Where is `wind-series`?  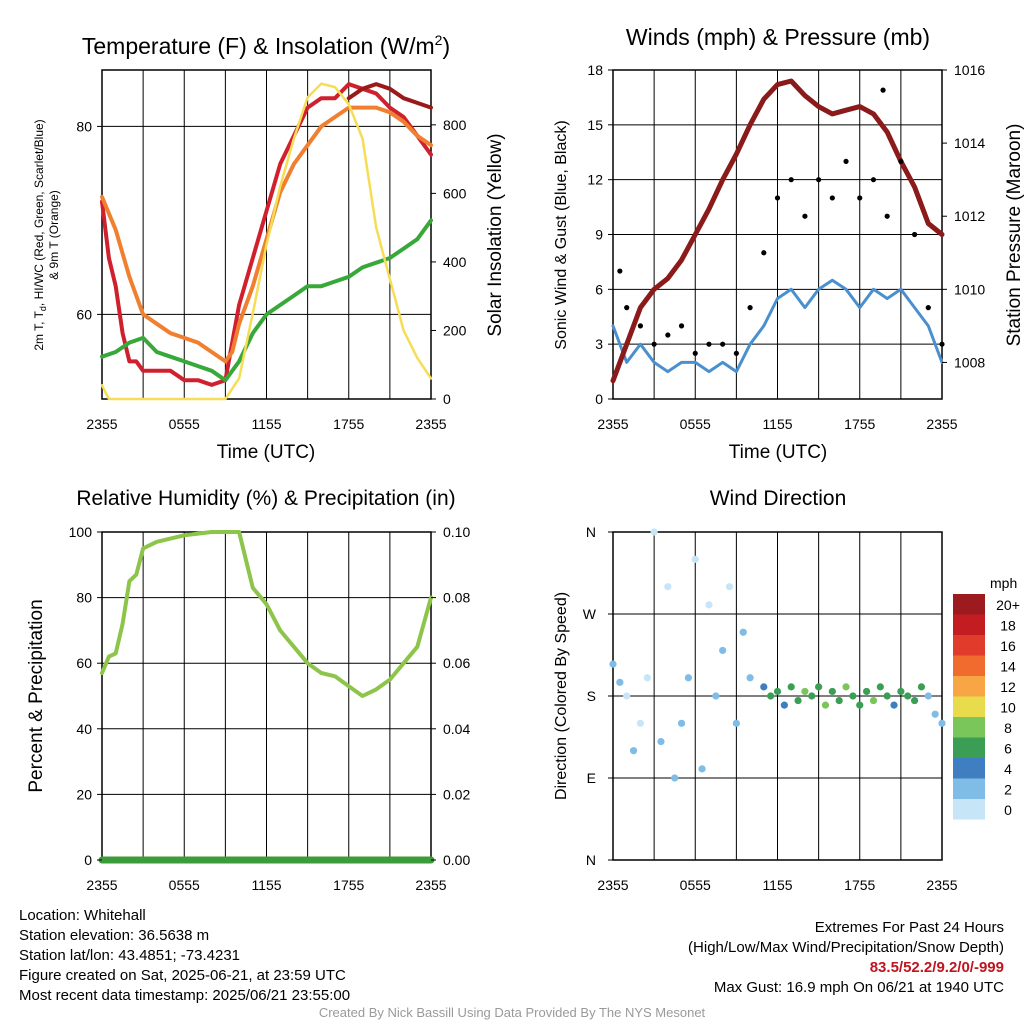 wind-series is located at coordinates (777, 231).